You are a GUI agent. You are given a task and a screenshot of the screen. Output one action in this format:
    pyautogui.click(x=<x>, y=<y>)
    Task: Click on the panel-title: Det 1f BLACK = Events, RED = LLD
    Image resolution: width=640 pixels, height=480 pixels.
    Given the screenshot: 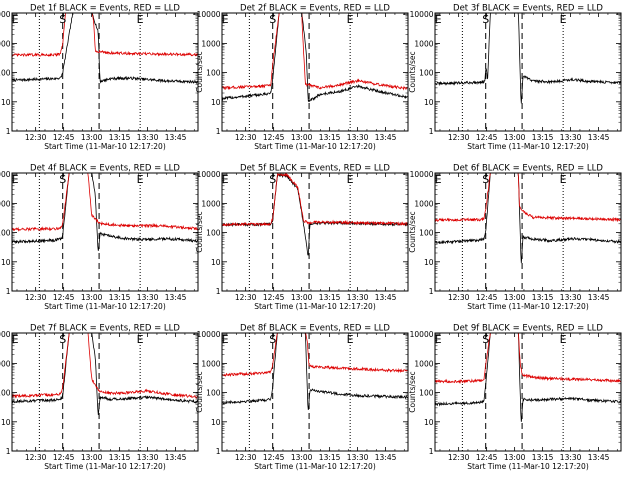 What is the action you would take?
    pyautogui.click(x=105, y=9)
    